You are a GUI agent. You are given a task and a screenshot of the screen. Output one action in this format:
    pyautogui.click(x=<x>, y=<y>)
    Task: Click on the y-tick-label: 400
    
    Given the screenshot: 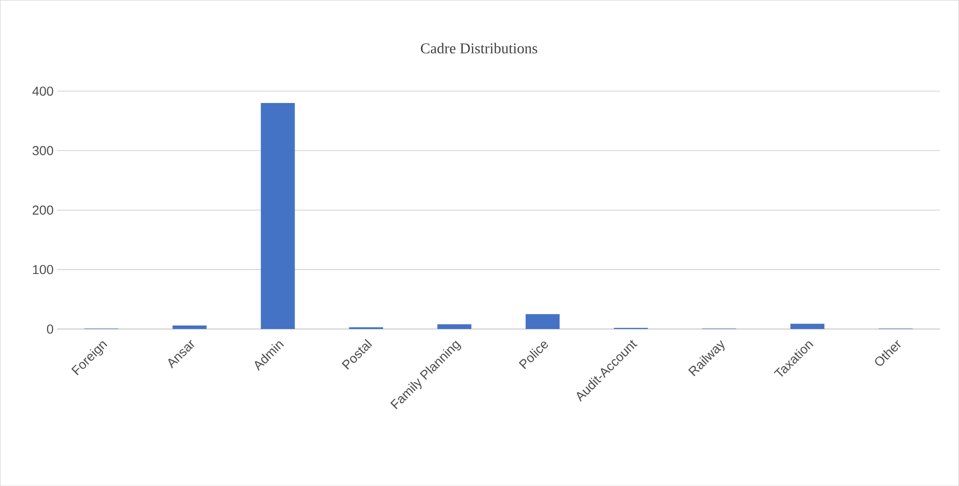 What is the action you would take?
    pyautogui.click(x=43, y=91)
    